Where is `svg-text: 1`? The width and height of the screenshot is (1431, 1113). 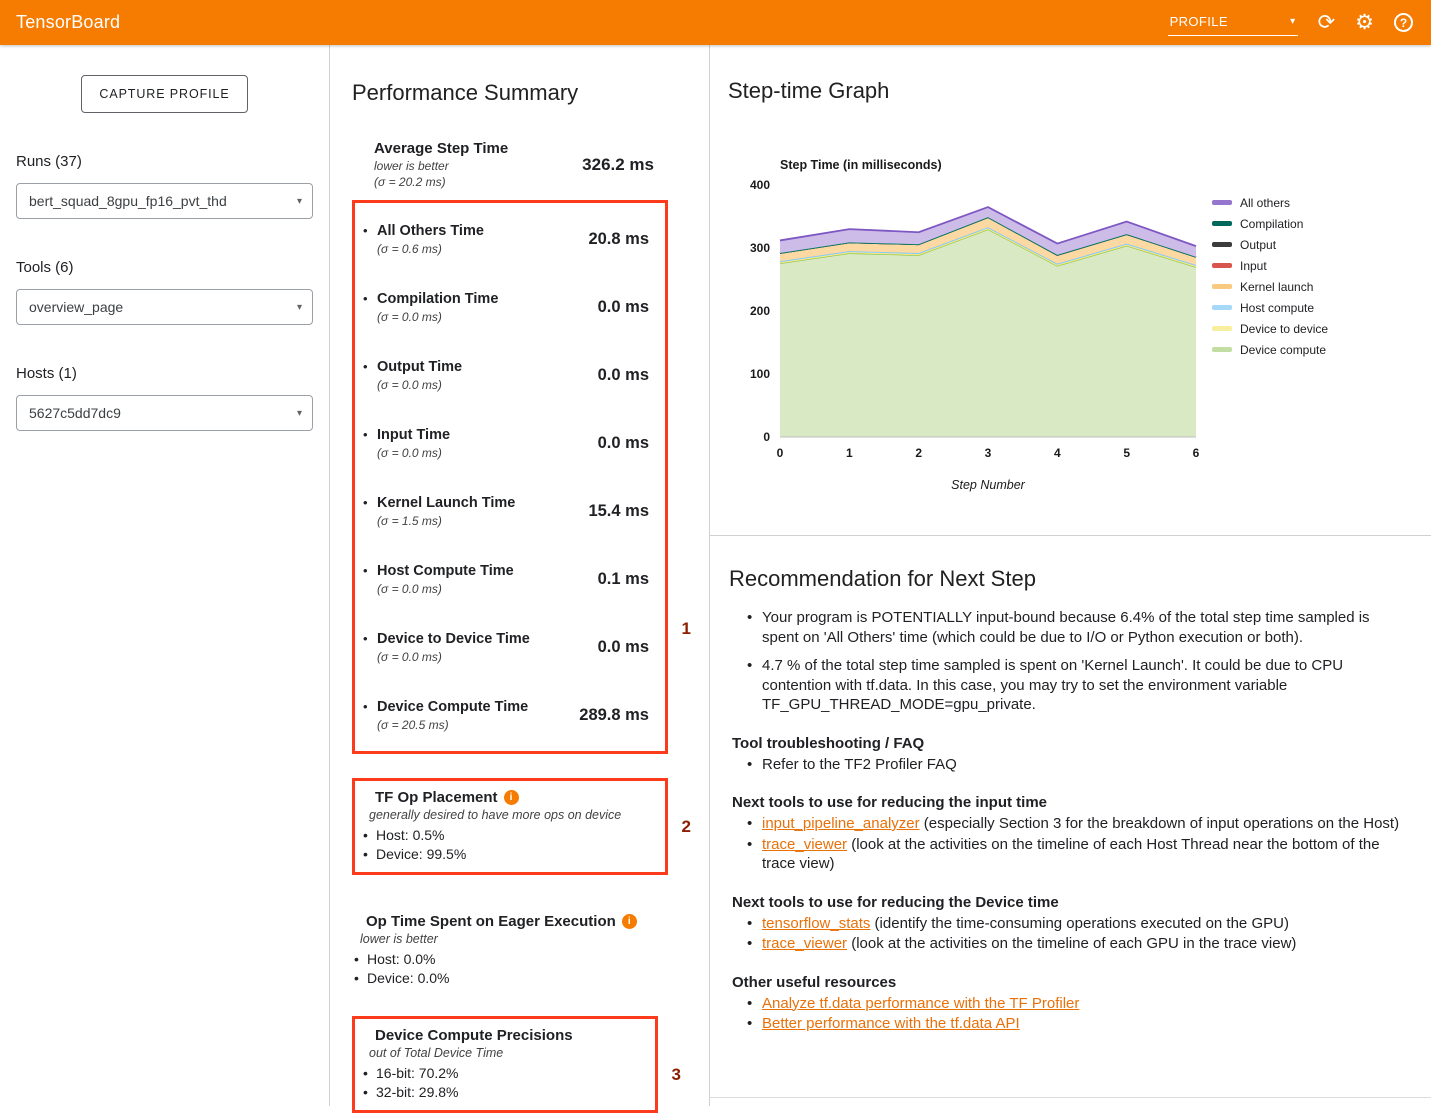 svg-text: 1 is located at coordinates (849, 453).